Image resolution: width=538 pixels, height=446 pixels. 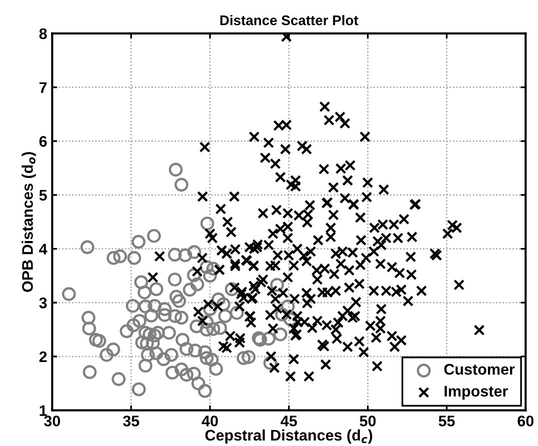 I want to click on x-tick-label: 50, so click(x=368, y=421).